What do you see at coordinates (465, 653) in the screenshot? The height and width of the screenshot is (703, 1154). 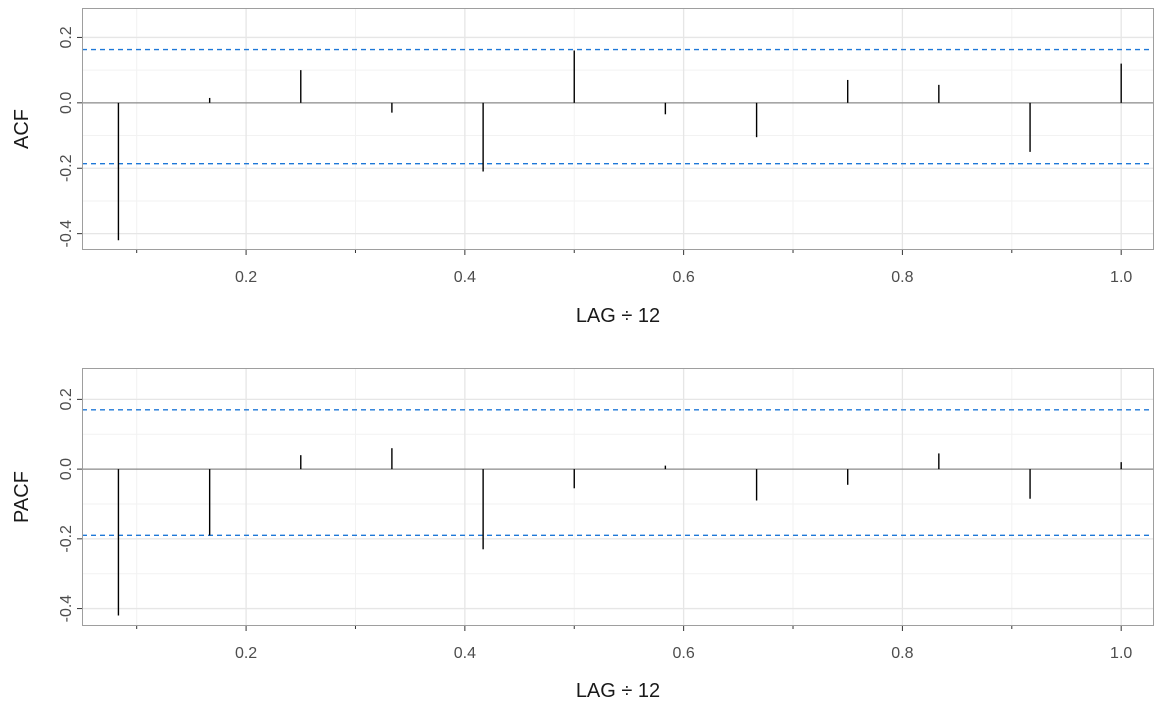 I see `pacf-x-tick-label: 0.4` at bounding box center [465, 653].